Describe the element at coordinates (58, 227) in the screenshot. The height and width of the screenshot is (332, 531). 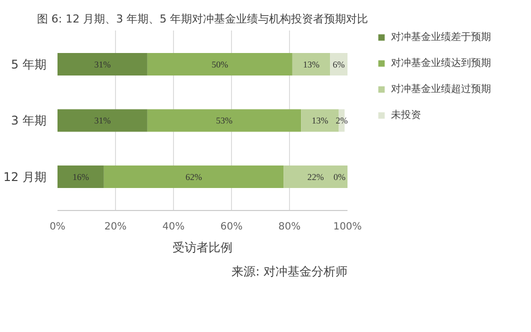
I see `x-tick-label: 0%` at that location.